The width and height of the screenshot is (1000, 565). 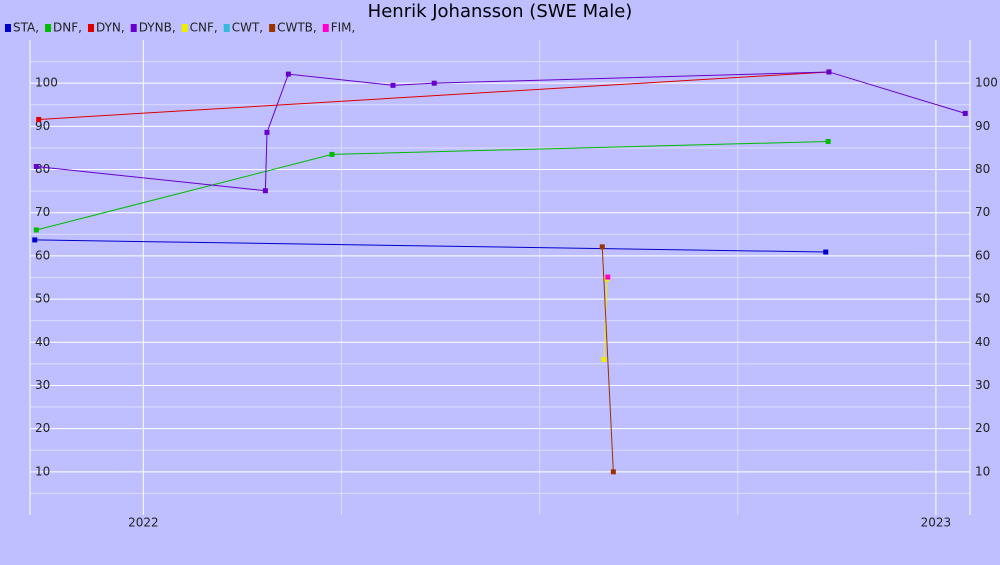 What do you see at coordinates (42, 255) in the screenshot?
I see `y-tick-label: 60` at bounding box center [42, 255].